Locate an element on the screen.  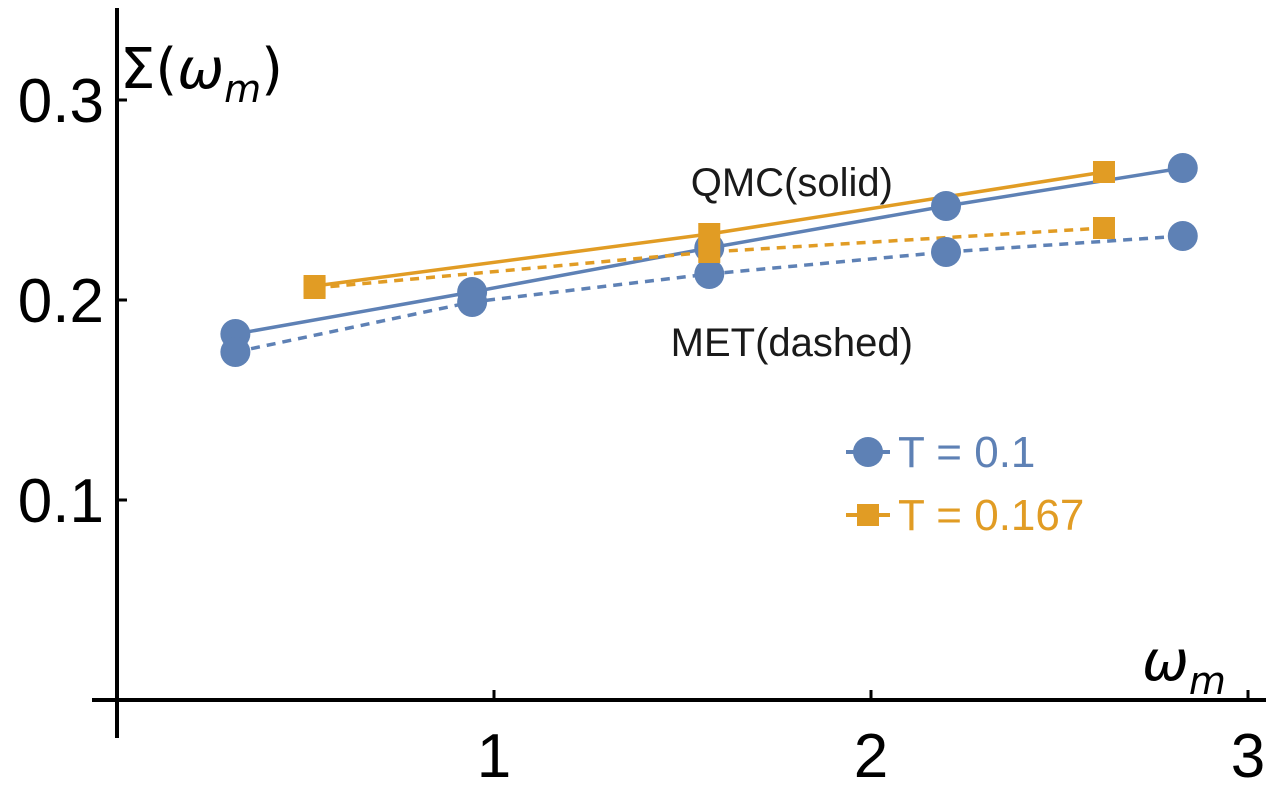
y-label-prefix: Σ( is located at coordinates (148, 69).